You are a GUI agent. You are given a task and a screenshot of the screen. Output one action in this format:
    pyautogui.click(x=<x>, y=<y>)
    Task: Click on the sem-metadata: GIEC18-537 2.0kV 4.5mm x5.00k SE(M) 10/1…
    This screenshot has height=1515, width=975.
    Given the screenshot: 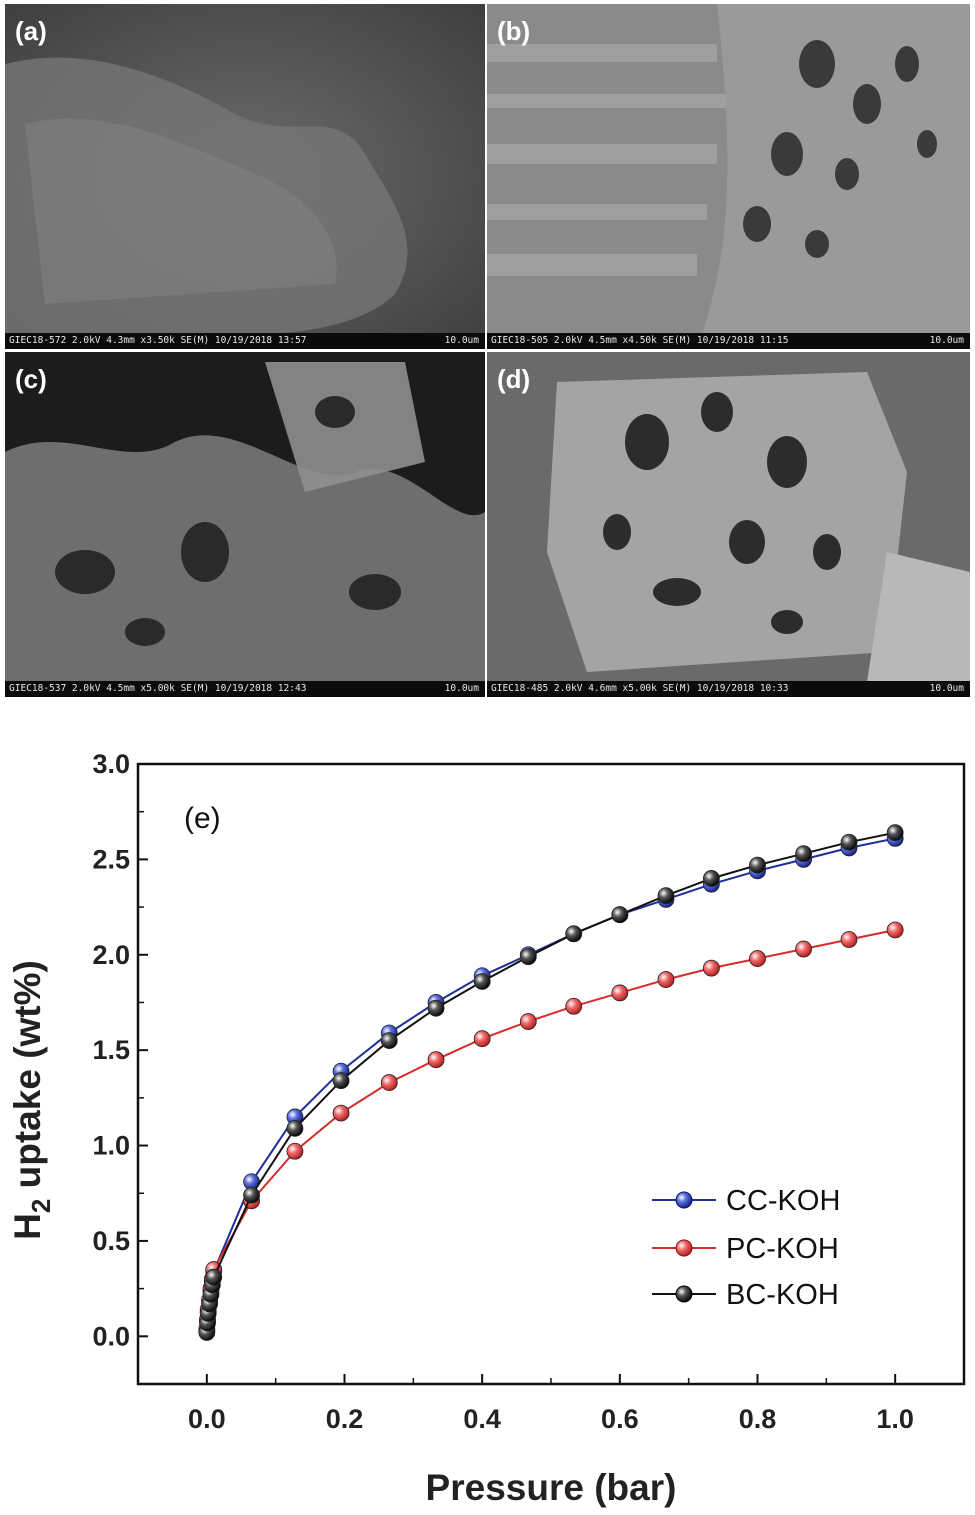 What is the action you would take?
    pyautogui.click(x=158, y=688)
    